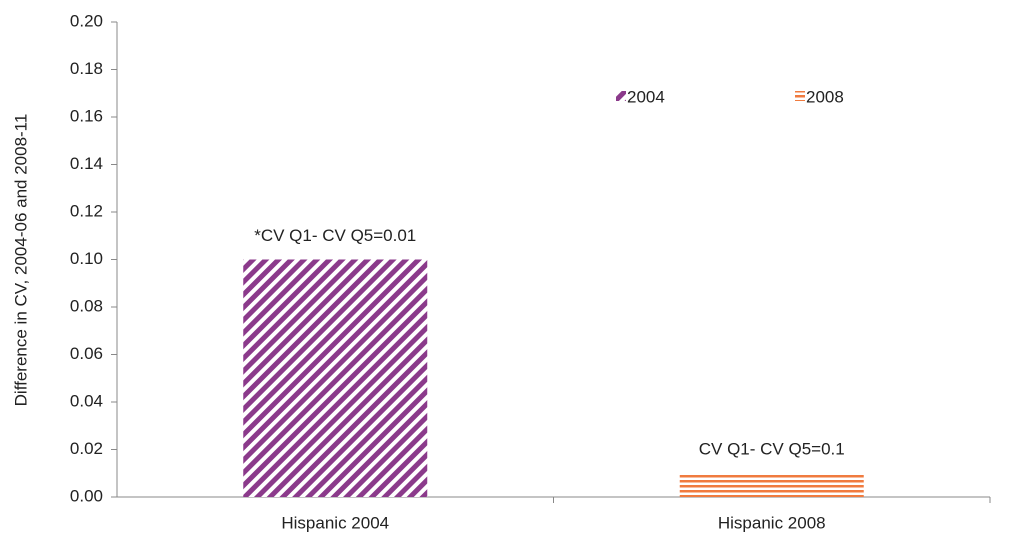 The height and width of the screenshot is (538, 1016). I want to click on y-tick-label: 0.20, so click(86, 20).